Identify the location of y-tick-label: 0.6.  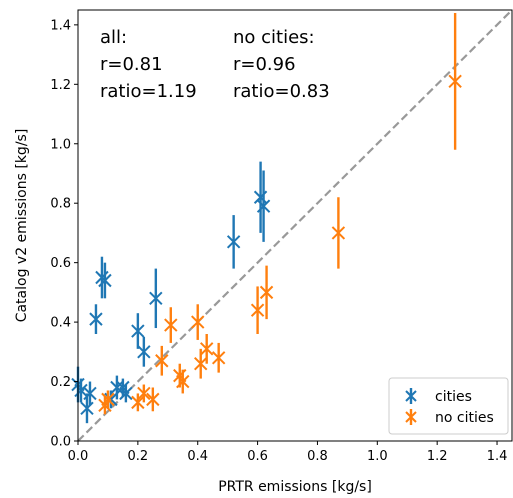
(60, 263).